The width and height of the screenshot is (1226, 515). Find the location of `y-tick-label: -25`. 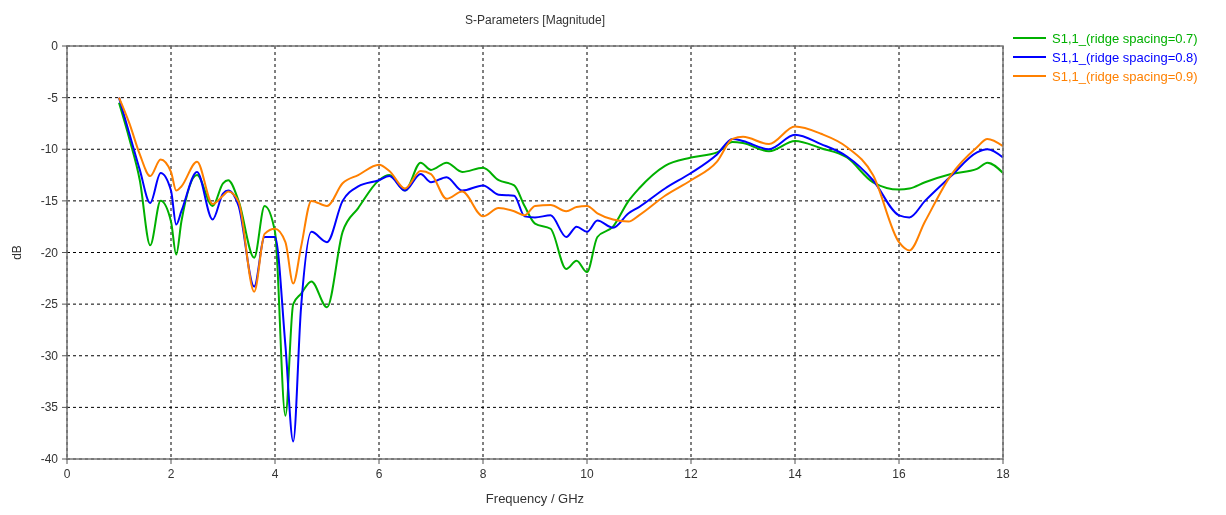

y-tick-label: -25 is located at coordinates (49, 304).